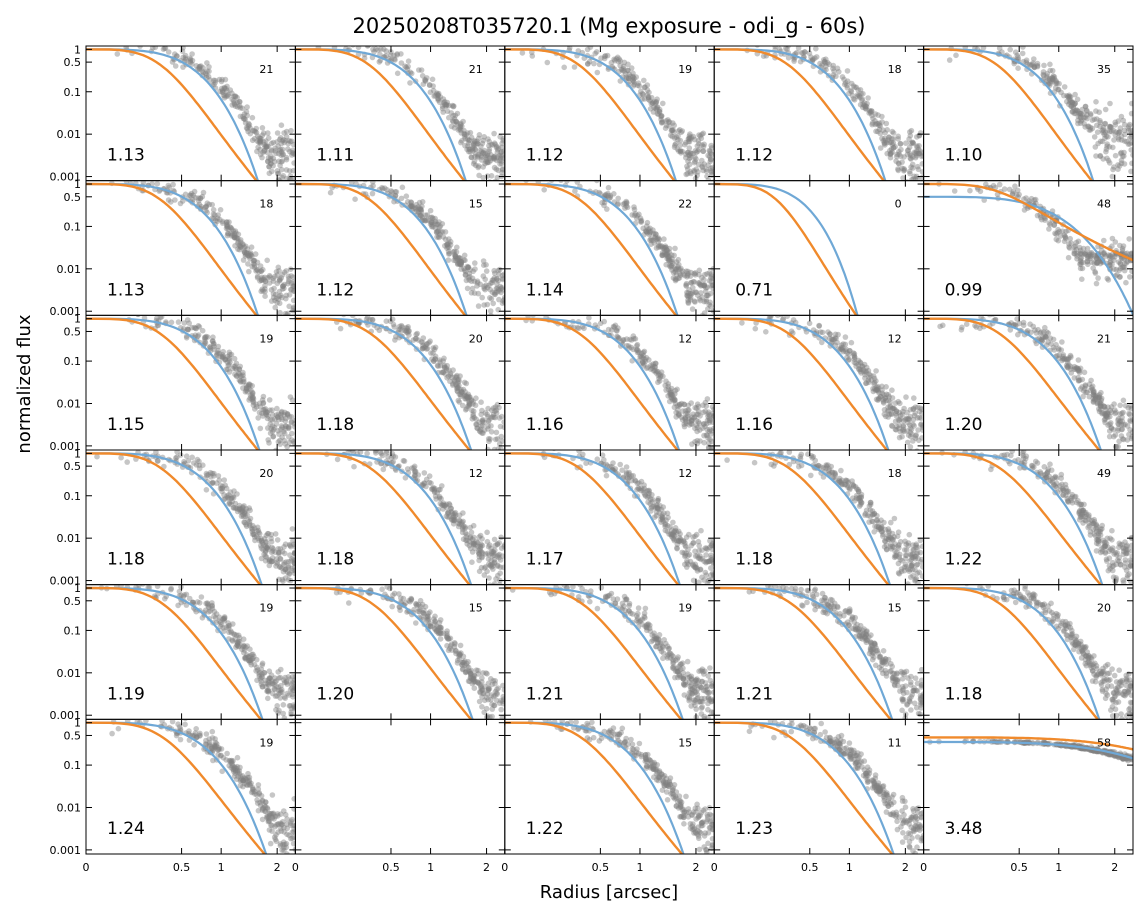 The height and width of the screenshot is (918, 1147). Describe the element at coordinates (476, 338) in the screenshot. I see `star-count-label: 20` at that location.